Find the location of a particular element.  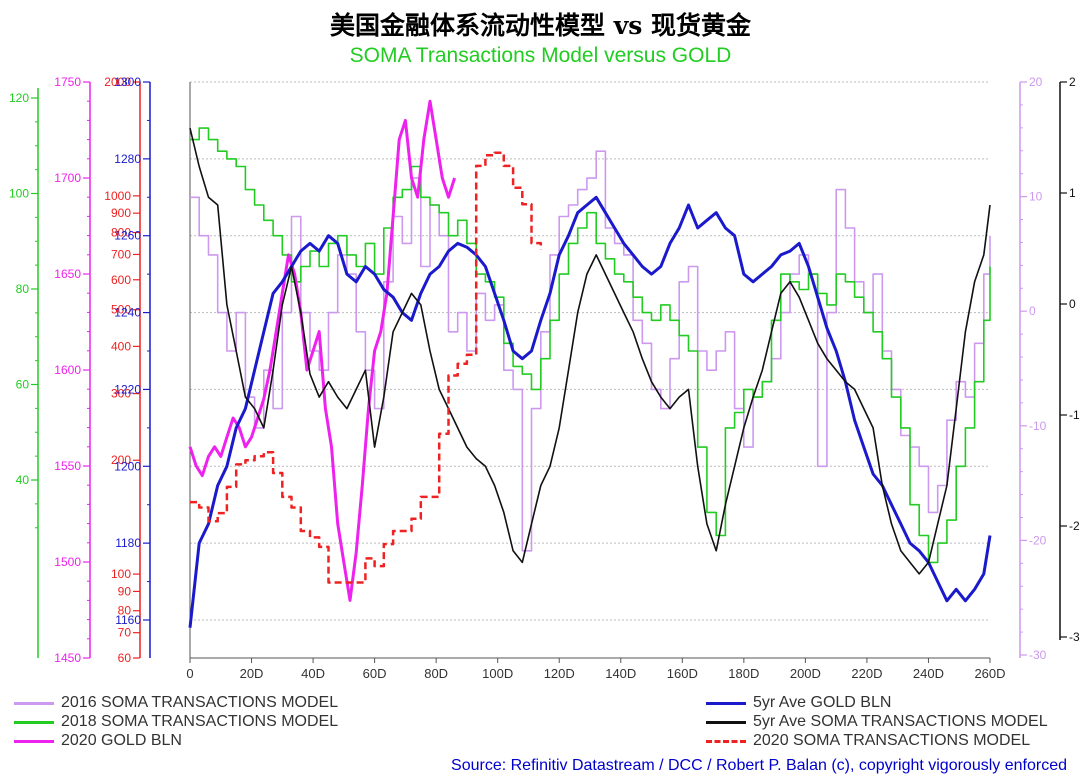

x-tick-label: 220D is located at coordinates (866, 673).